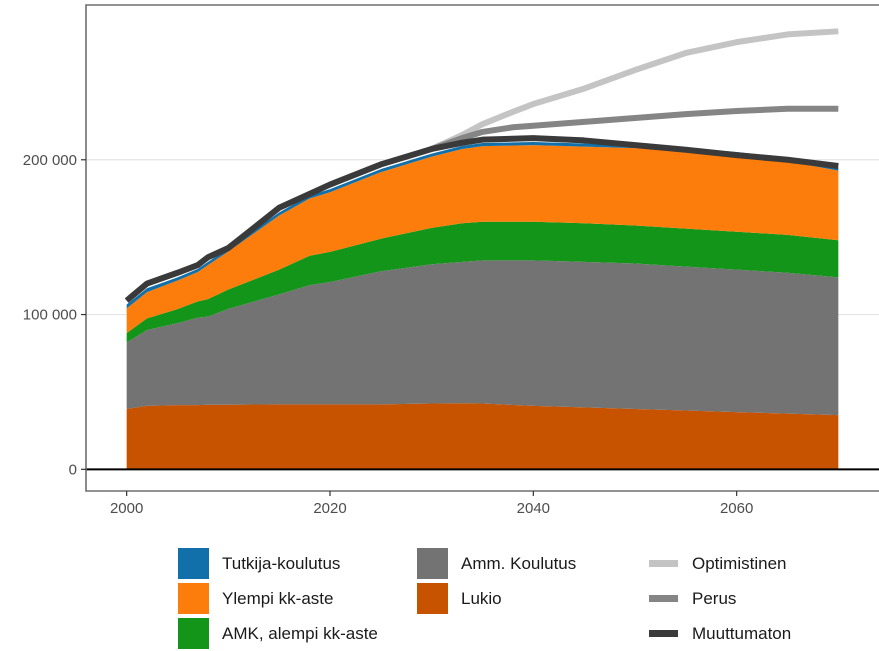 The width and height of the screenshot is (879, 651). What do you see at coordinates (482, 436) in the screenshot?
I see `area-lukio` at bounding box center [482, 436].